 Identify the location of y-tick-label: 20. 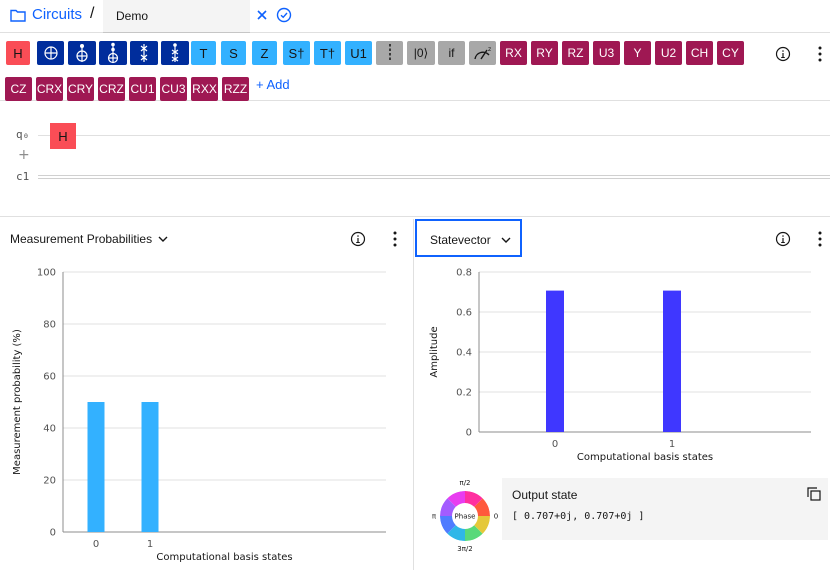
(49, 481).